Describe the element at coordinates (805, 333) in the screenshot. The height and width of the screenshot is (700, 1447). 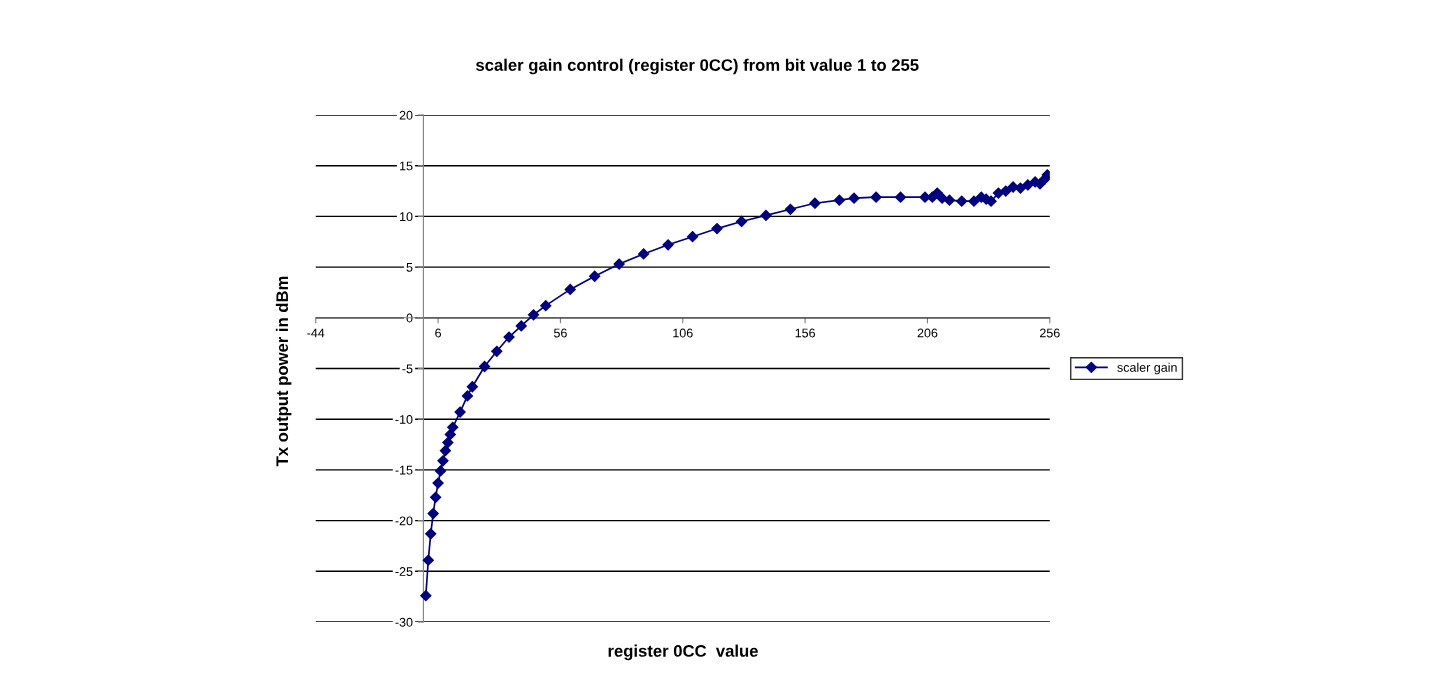
I see `x-tick-label: 156` at that location.